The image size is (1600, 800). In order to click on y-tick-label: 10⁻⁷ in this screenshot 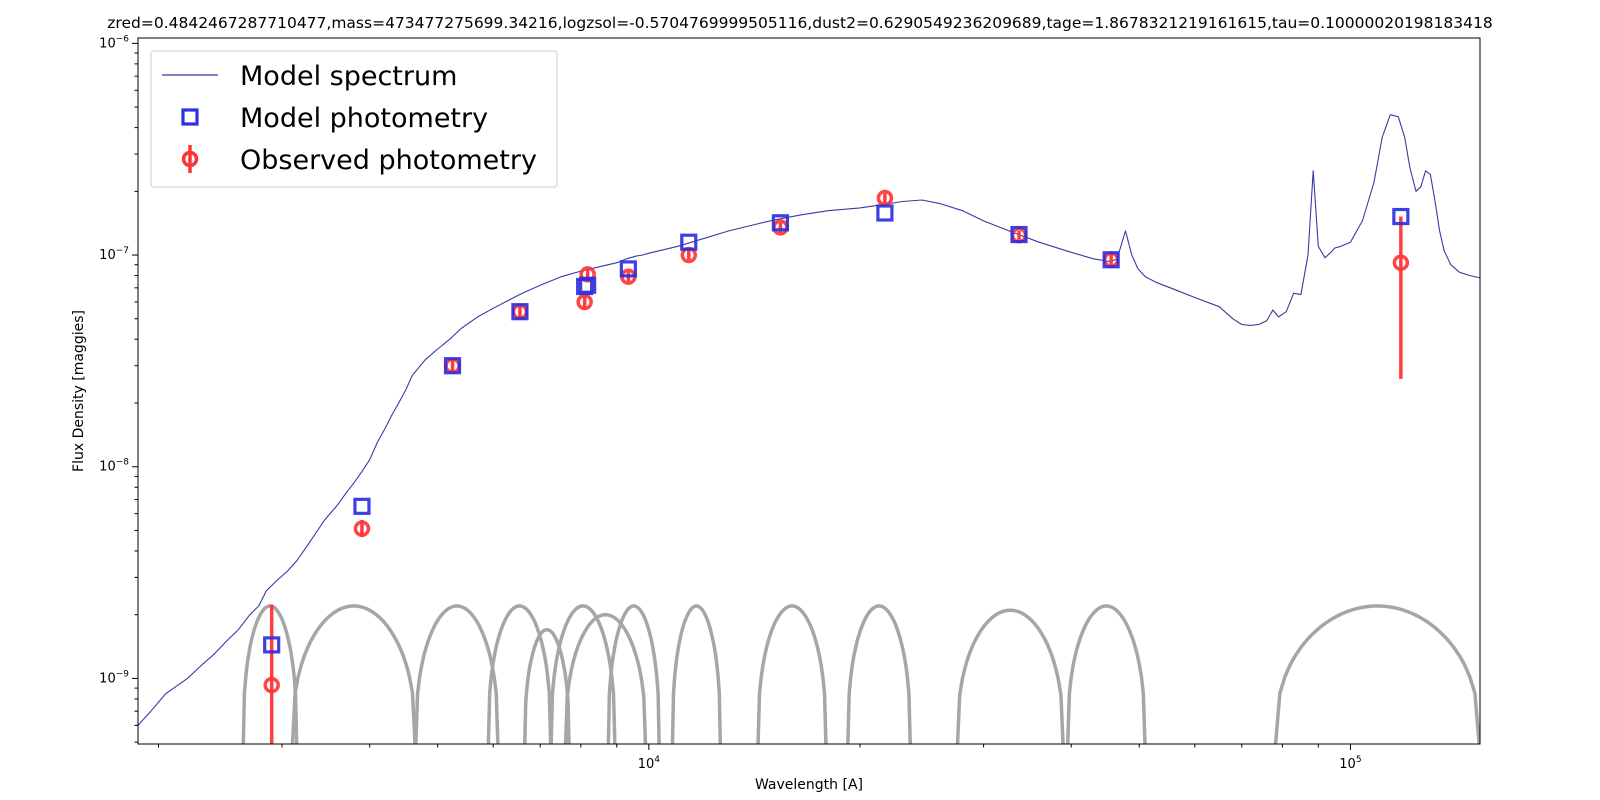, I will do `click(114, 254)`.